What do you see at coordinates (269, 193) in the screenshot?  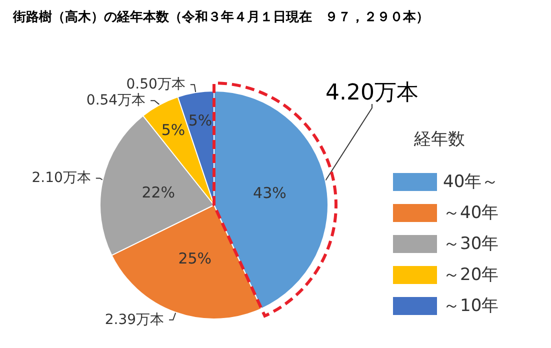 I see `text: 43%` at bounding box center [269, 193].